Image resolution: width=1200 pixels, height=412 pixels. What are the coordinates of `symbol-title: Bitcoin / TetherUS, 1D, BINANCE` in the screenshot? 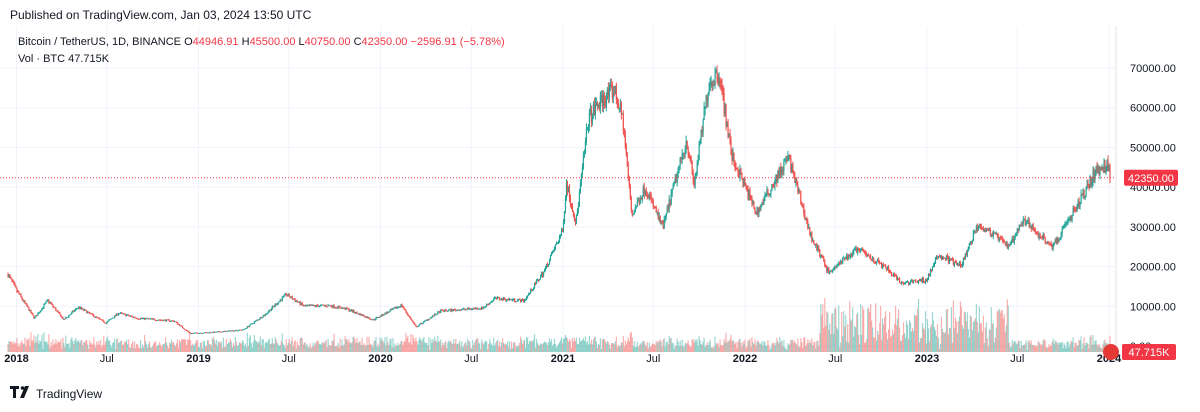 It's located at (100, 42).